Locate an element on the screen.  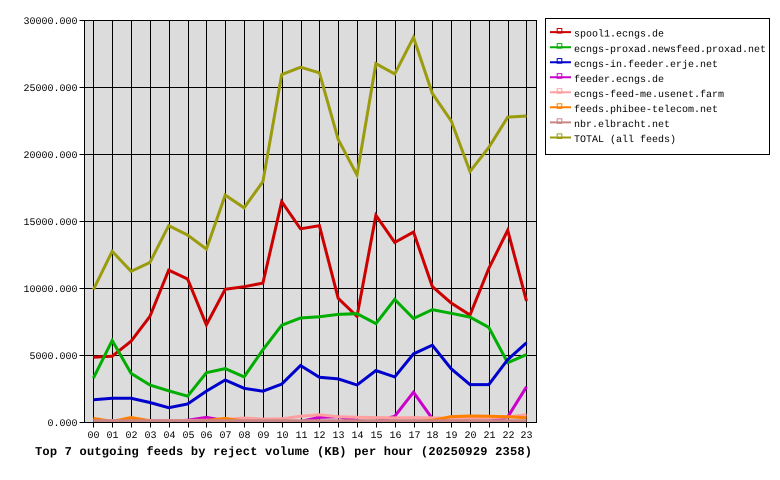
svg-text: 05 is located at coordinates (188, 436).